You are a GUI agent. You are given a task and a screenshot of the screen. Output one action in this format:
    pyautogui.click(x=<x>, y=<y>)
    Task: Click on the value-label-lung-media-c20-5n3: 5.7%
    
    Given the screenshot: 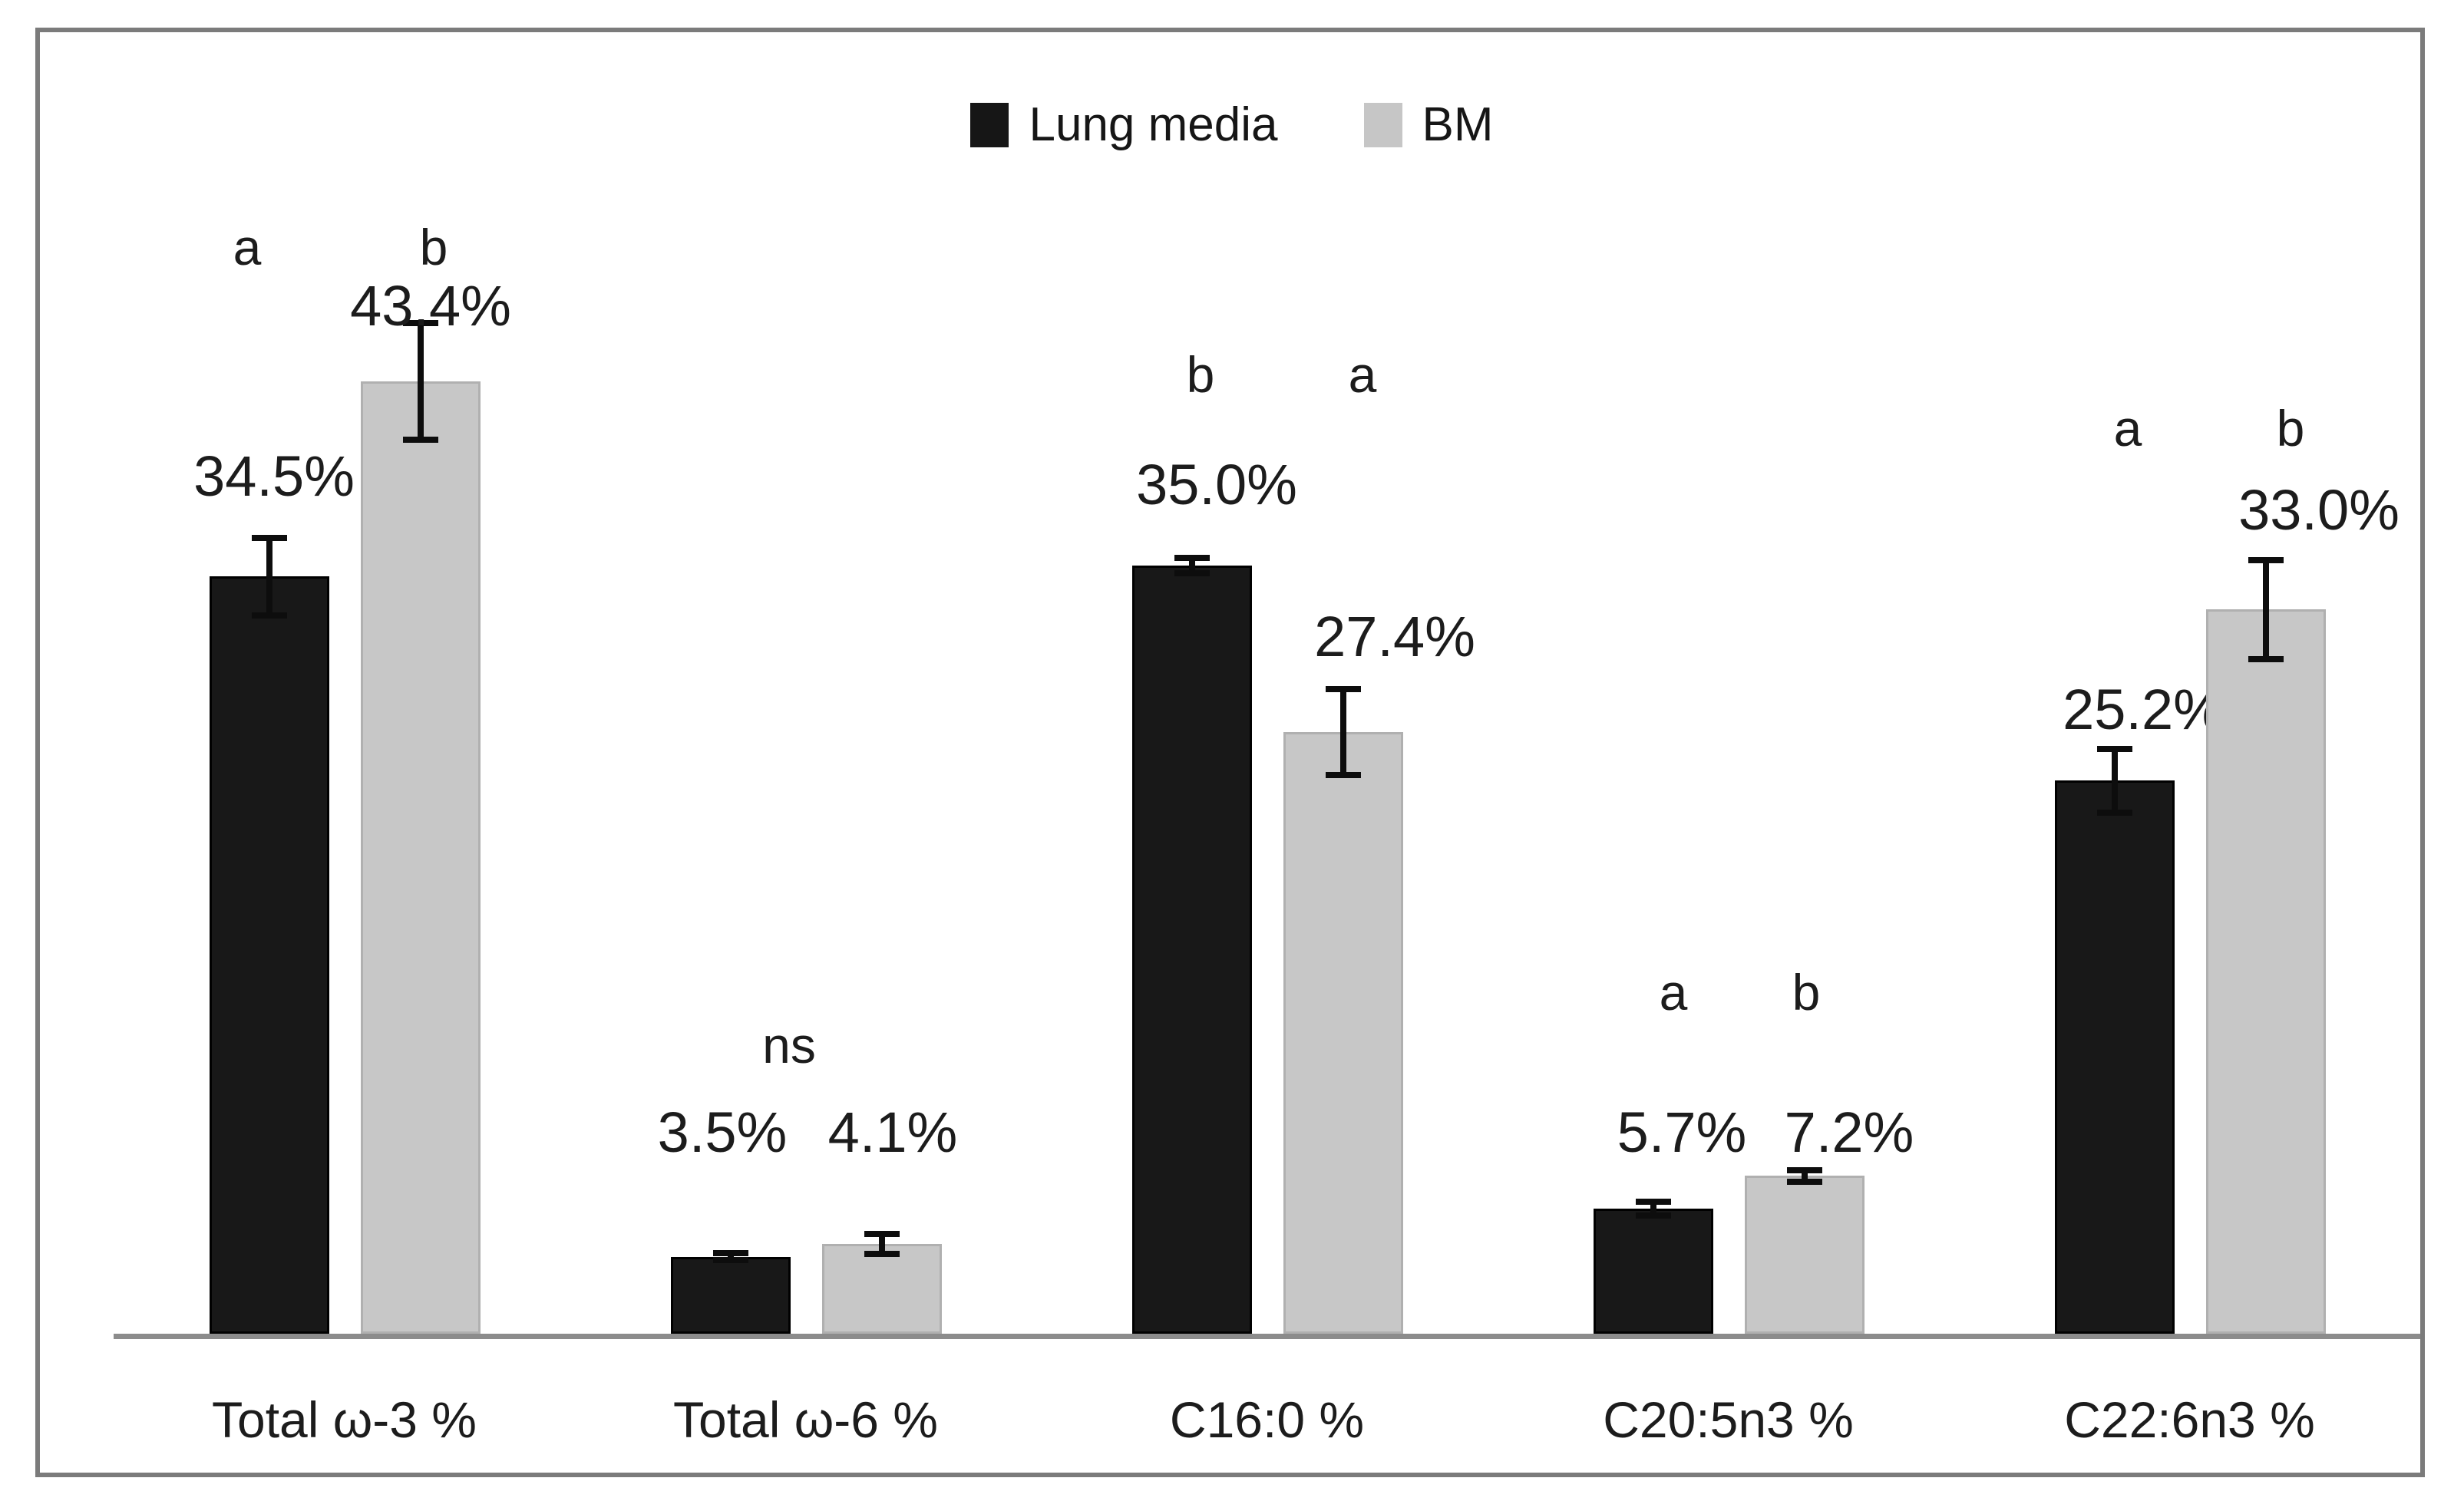 What is the action you would take?
    pyautogui.click(x=1682, y=1132)
    